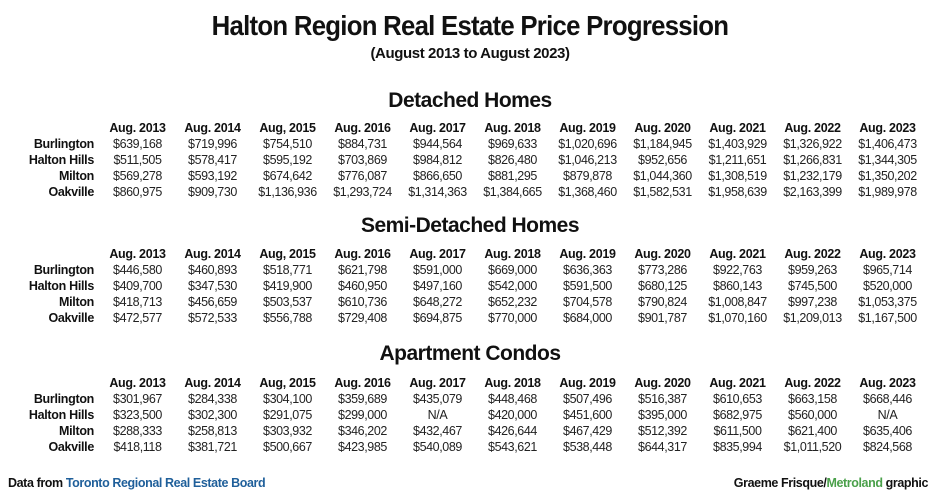 Image resolution: width=940 pixels, height=500 pixels. Describe the element at coordinates (662, 431) in the screenshot. I see `price-cell: $512,392` at that location.